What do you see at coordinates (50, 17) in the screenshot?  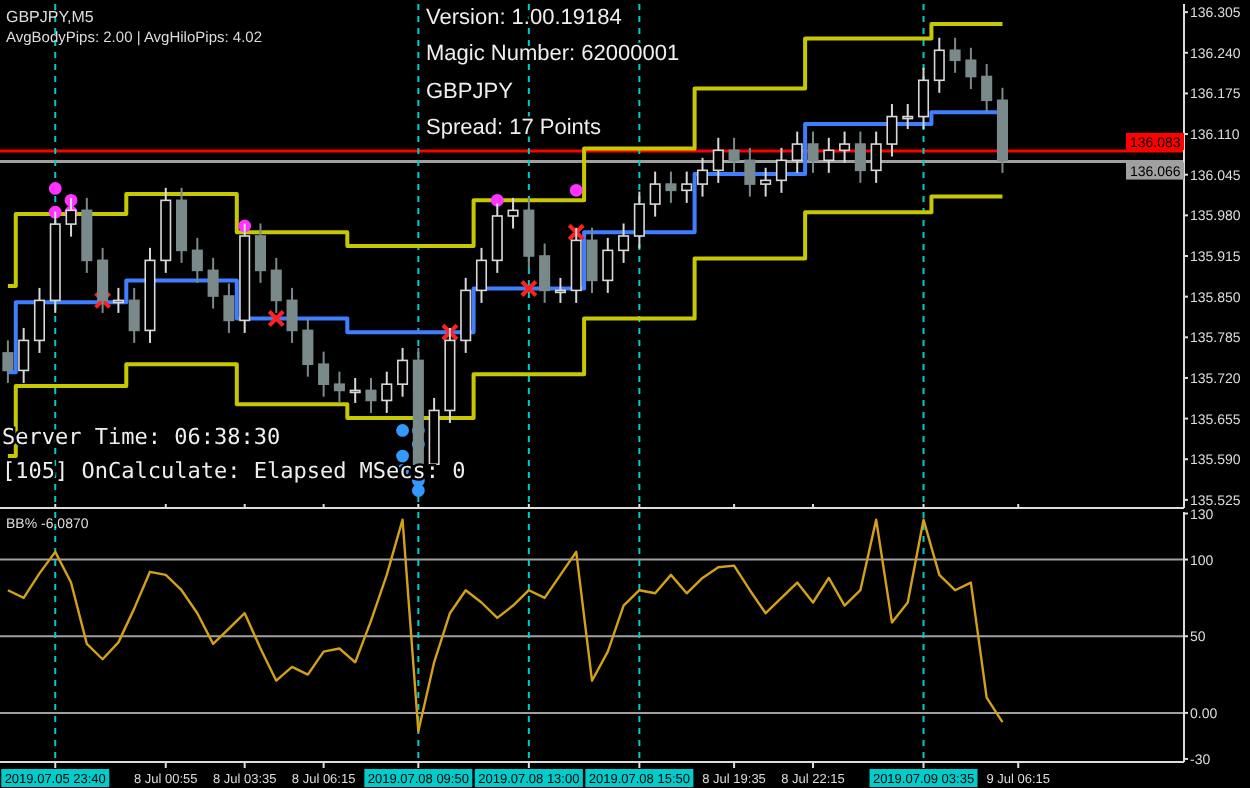 I see `chart-title: GBPJPY,M5` at bounding box center [50, 17].